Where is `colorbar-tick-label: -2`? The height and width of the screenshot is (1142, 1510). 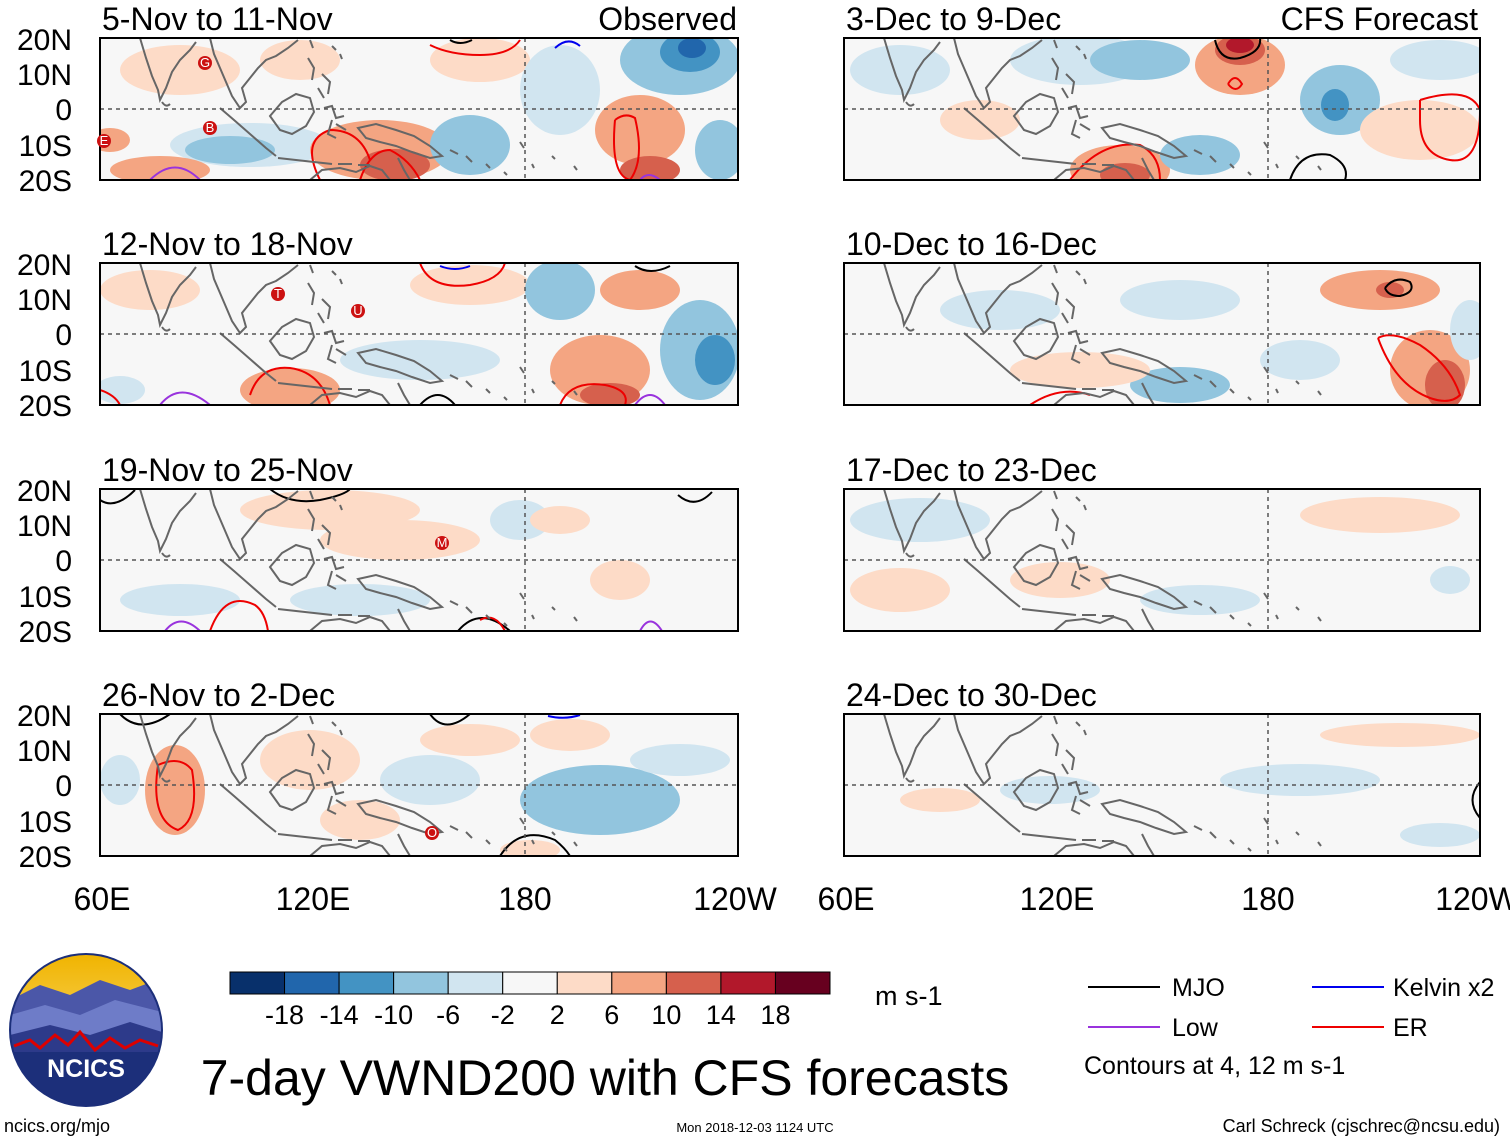
colorbar-tick-label: -2 is located at coordinates (503, 1015).